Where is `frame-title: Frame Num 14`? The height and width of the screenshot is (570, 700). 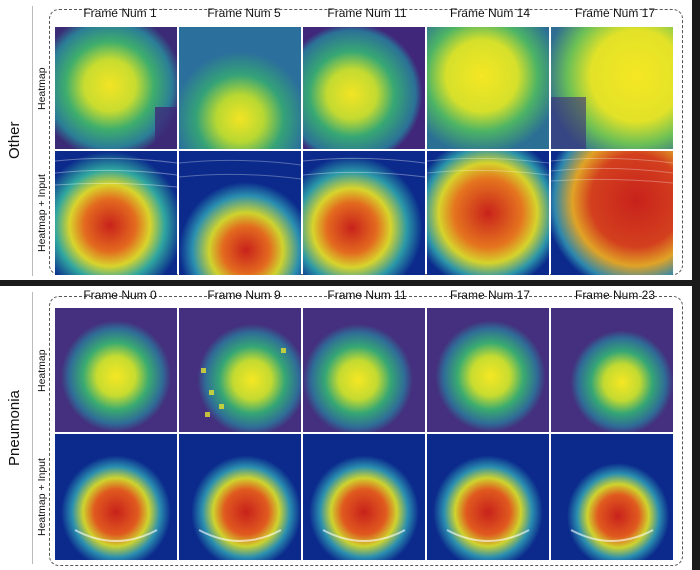 frame-title: Frame Num 14 is located at coordinates (490, 13).